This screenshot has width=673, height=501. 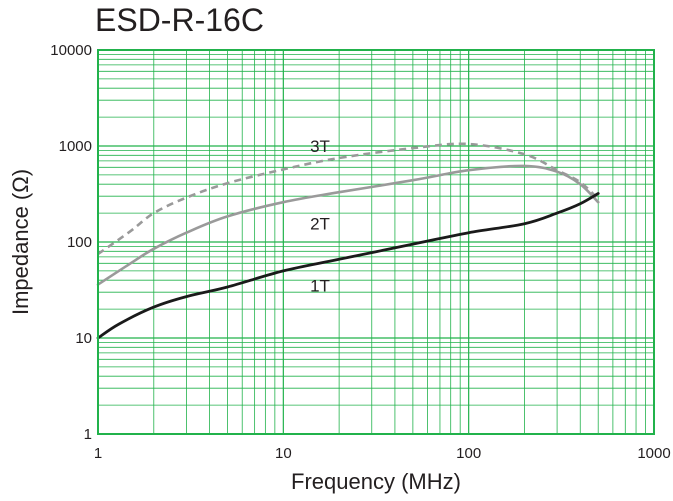 What do you see at coordinates (179, 20) in the screenshot?
I see `chart-title: ESD-R-16C` at bounding box center [179, 20].